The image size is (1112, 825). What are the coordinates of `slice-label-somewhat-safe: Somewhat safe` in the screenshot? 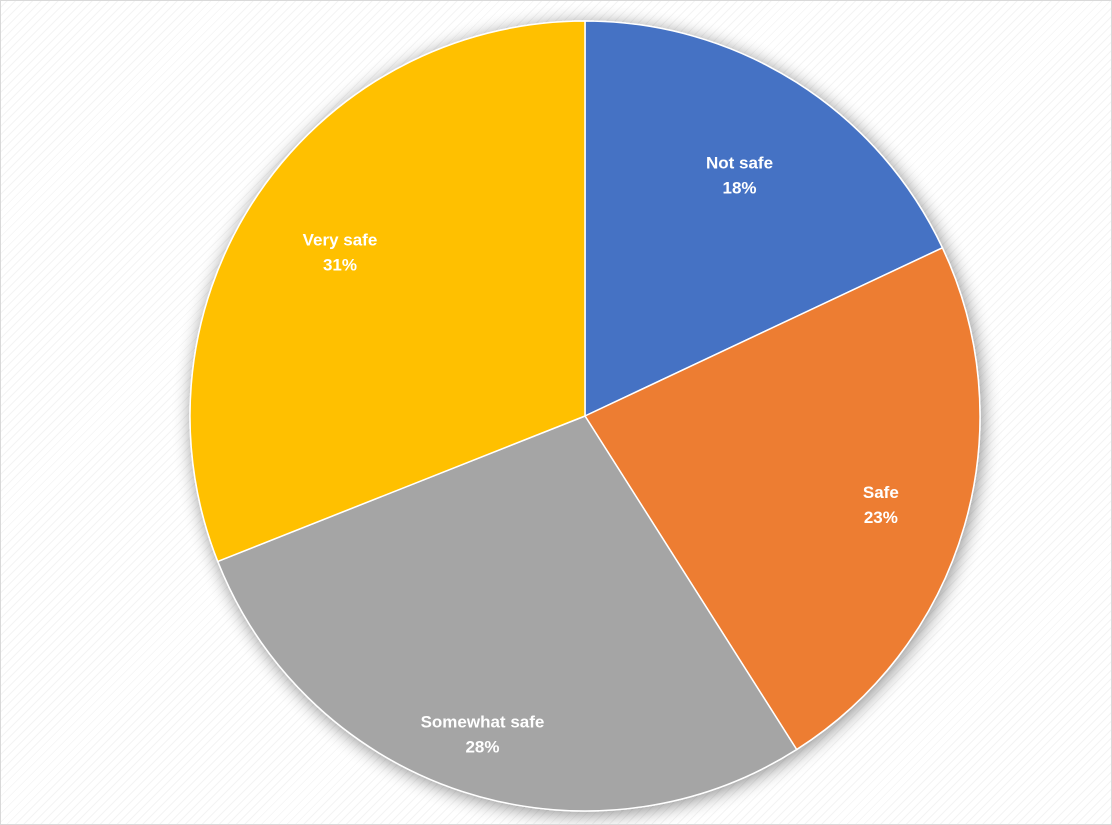 It's located at (483, 722).